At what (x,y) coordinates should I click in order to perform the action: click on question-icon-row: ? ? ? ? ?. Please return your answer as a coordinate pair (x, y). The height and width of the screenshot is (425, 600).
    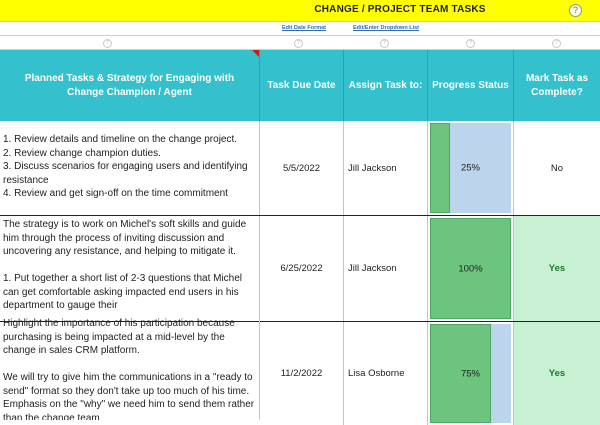
    Looking at the image, I should click on (300, 43).